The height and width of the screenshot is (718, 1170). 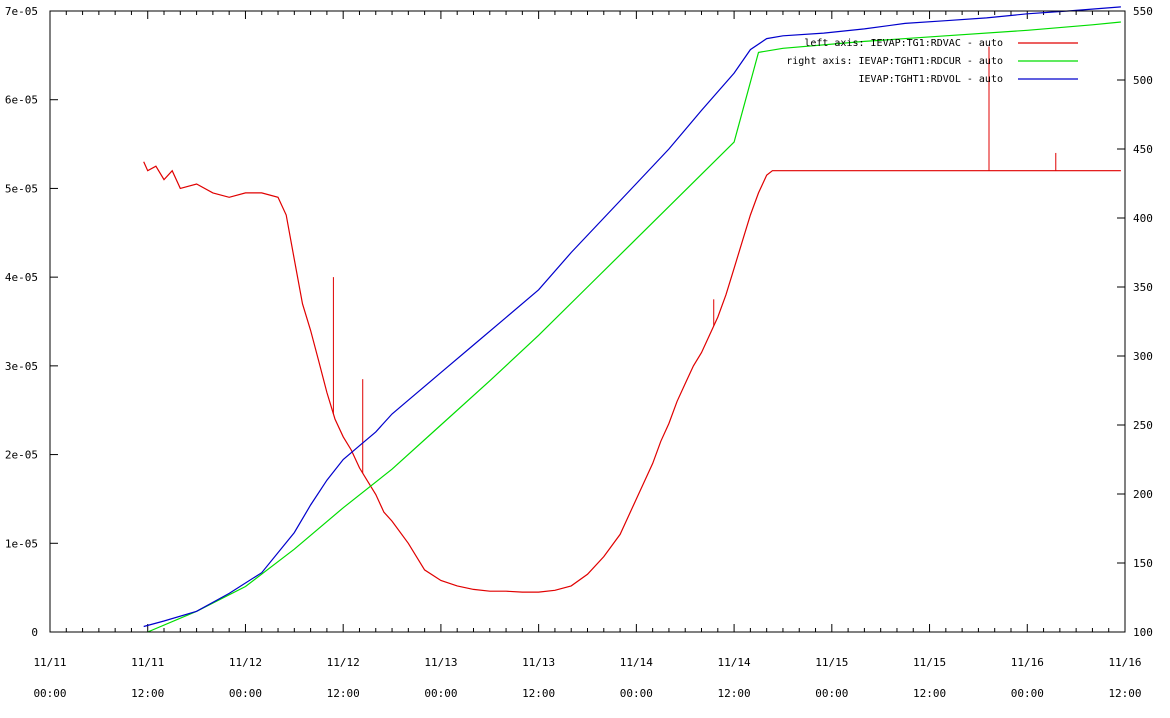 What do you see at coordinates (931, 79) in the screenshot?
I see `legend-label-3: IEVAP:TGHT1:RDVOL - auto` at bounding box center [931, 79].